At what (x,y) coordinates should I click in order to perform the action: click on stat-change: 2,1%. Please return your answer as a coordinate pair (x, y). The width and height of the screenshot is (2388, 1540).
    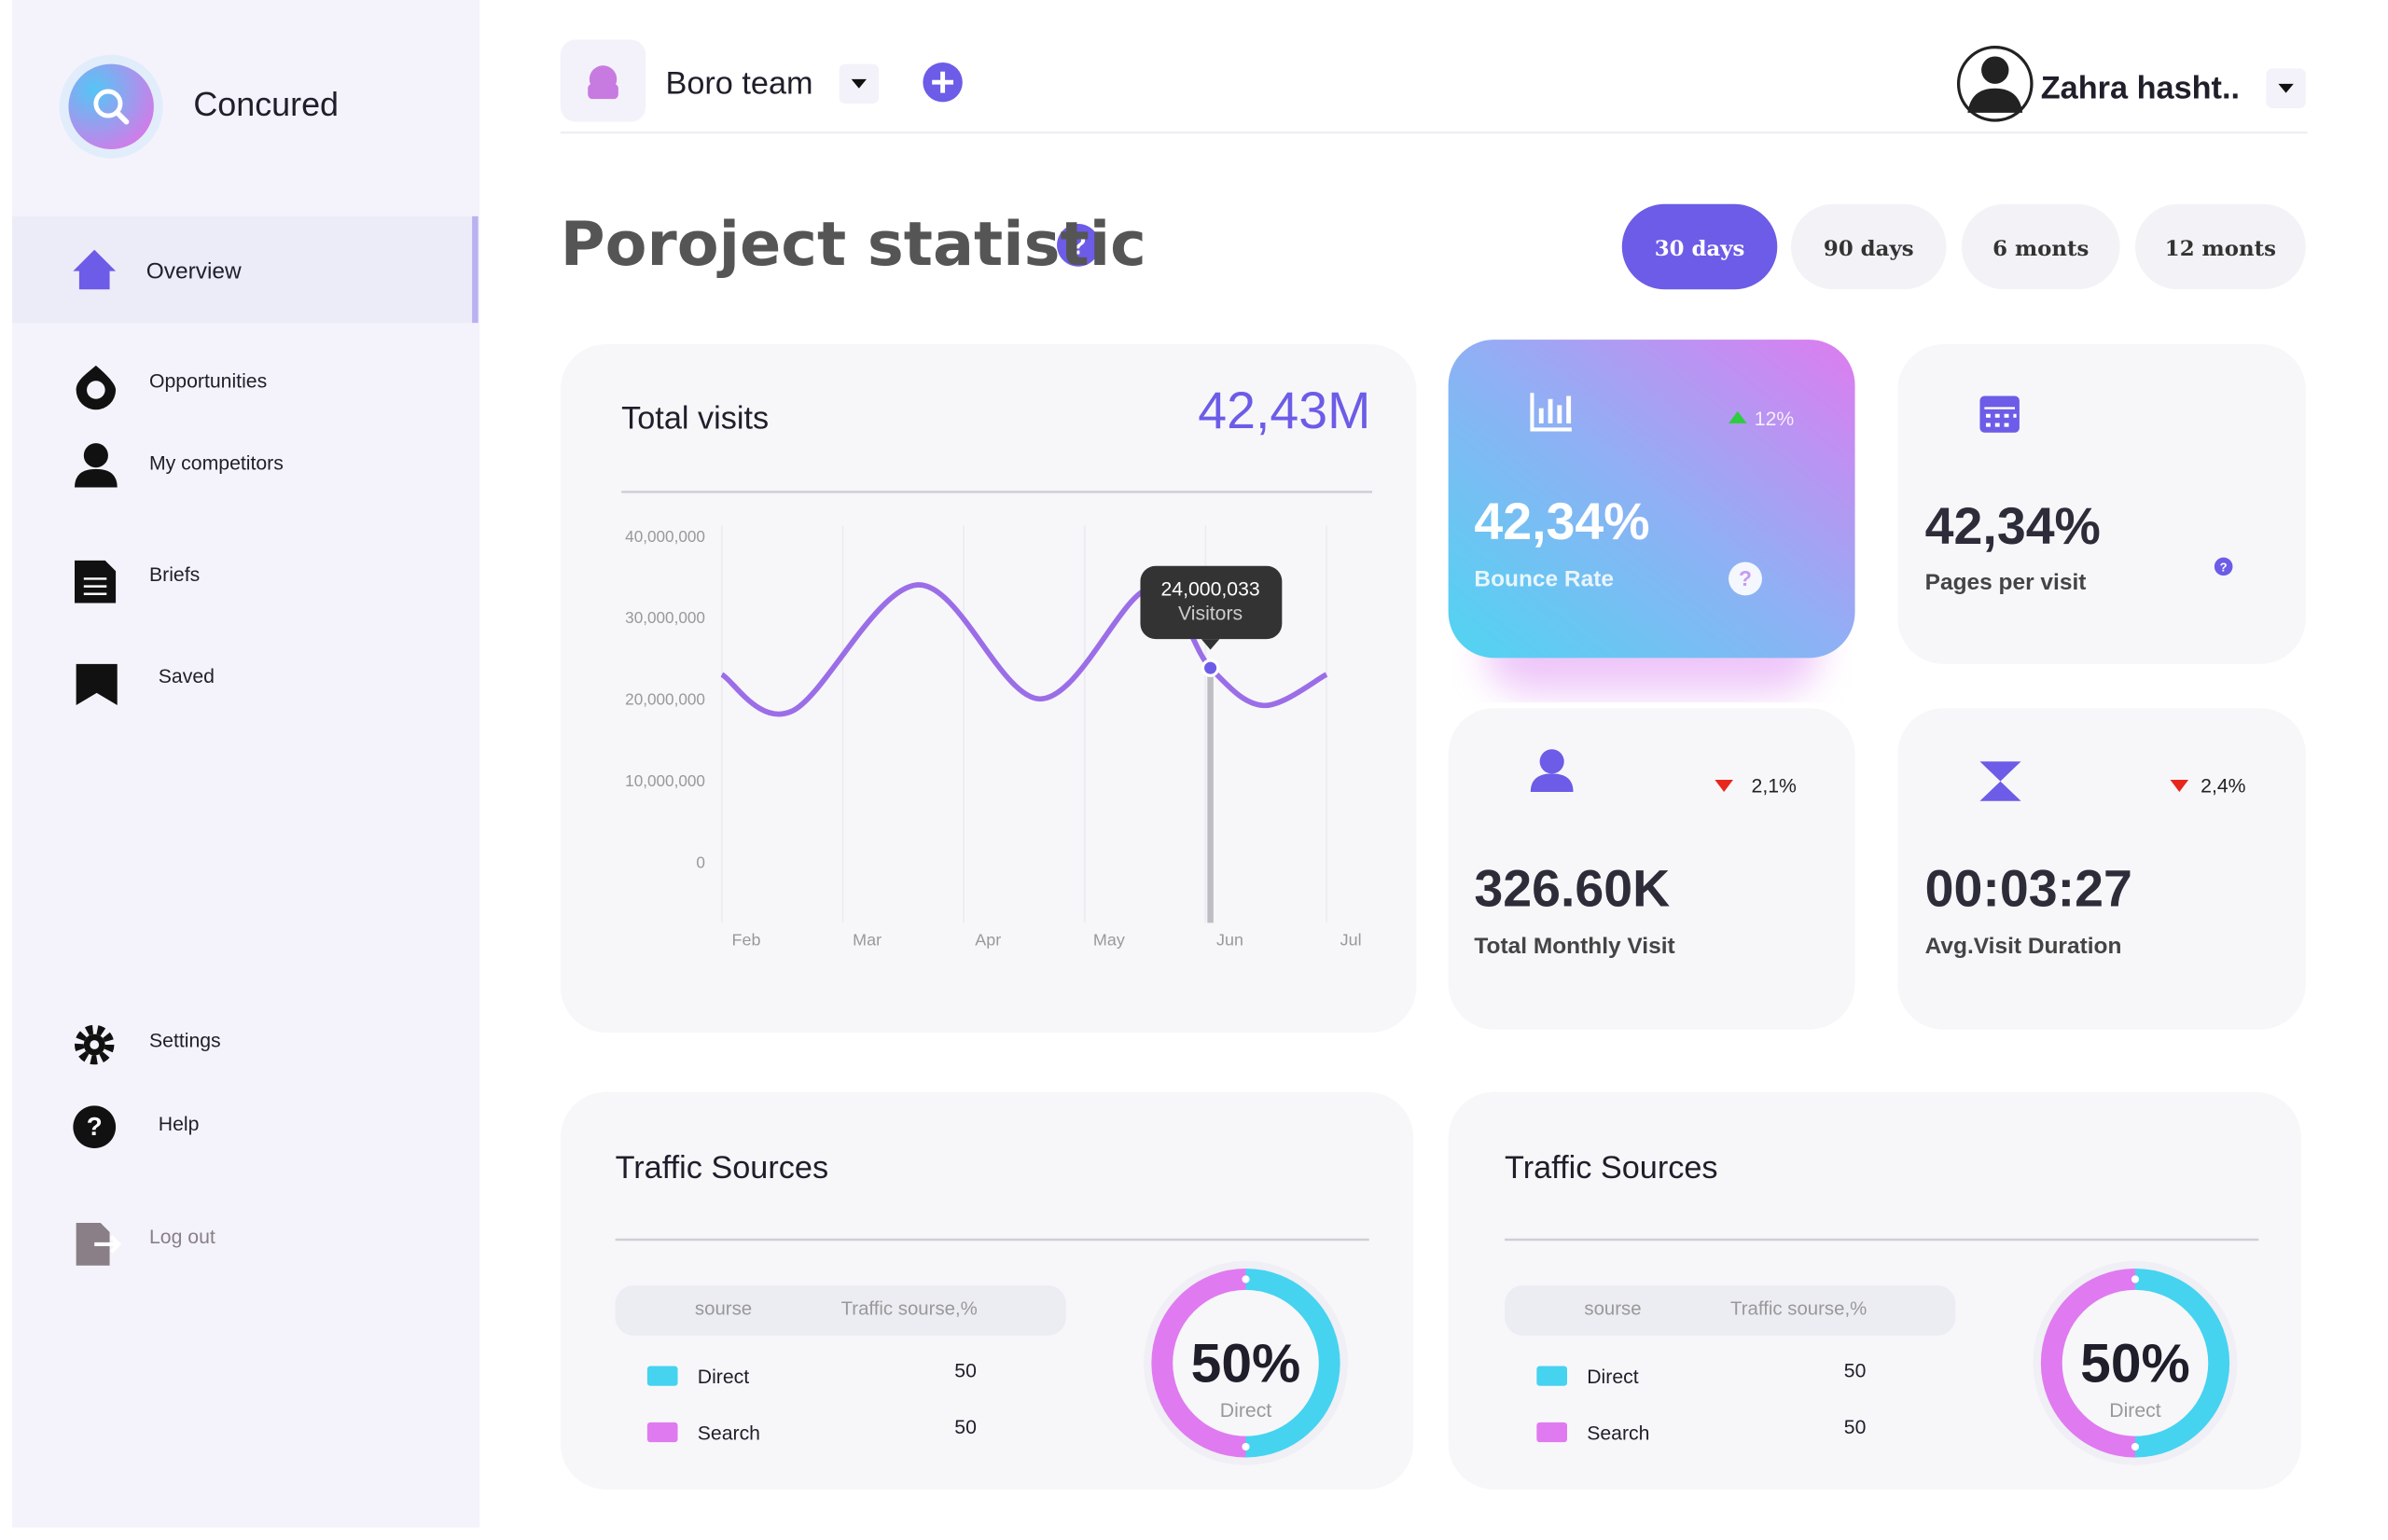
    Looking at the image, I should click on (1774, 787).